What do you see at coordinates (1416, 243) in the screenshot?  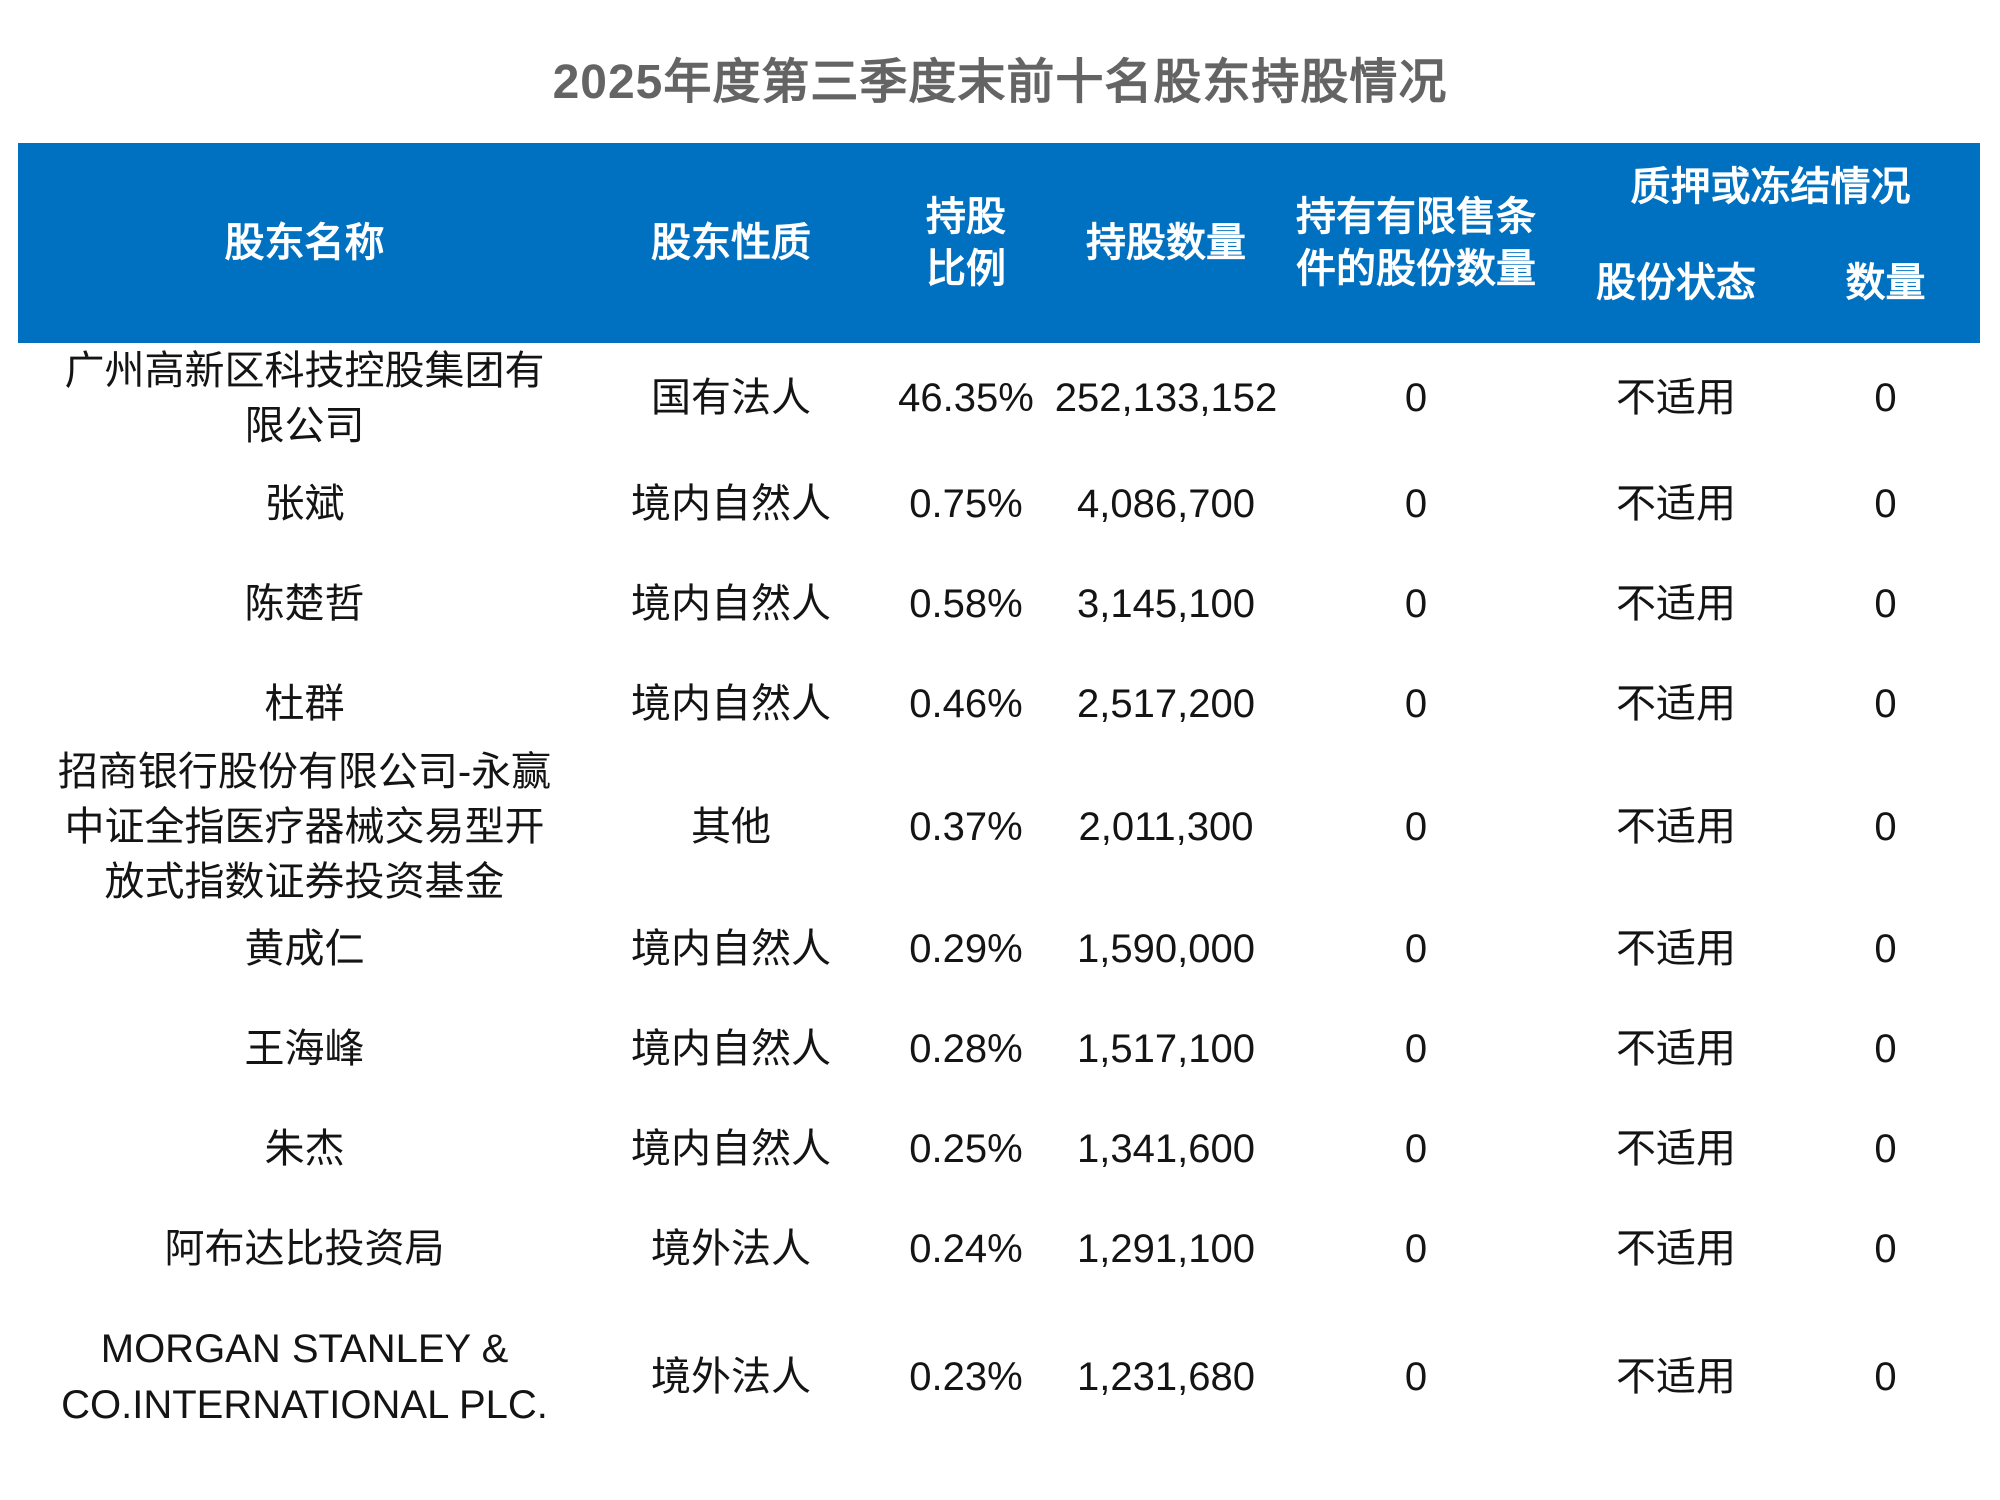 I see `col-header-restricted-shares: 持有有限售条 件的股份数量` at bounding box center [1416, 243].